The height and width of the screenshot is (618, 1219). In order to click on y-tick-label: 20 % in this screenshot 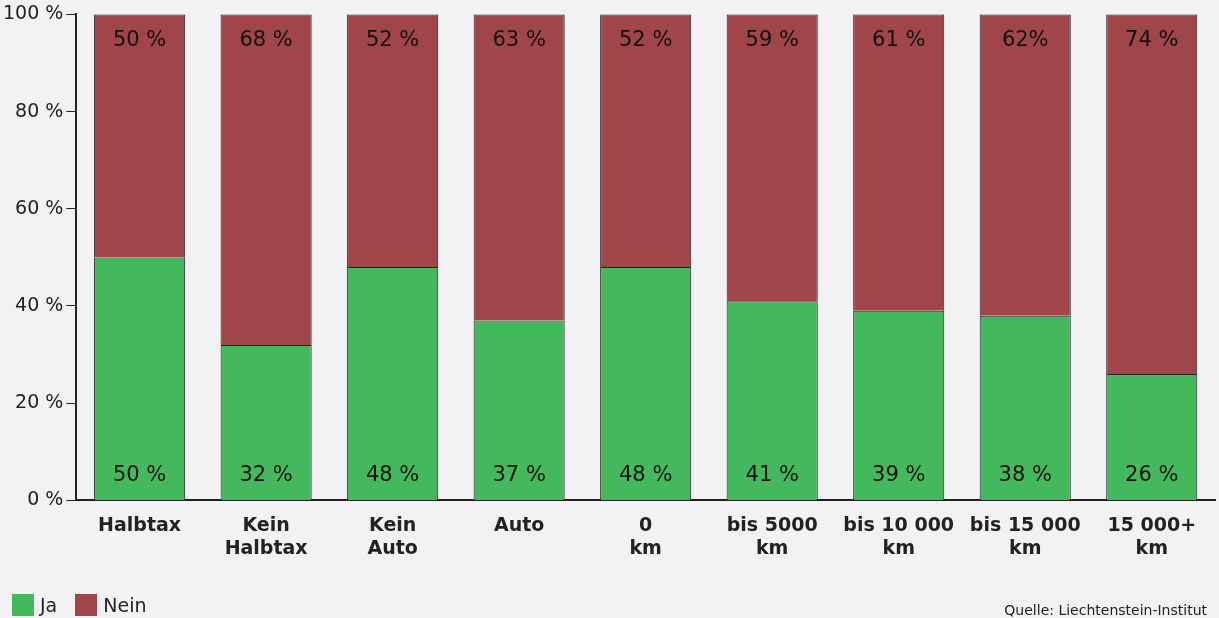, I will do `click(39, 401)`.